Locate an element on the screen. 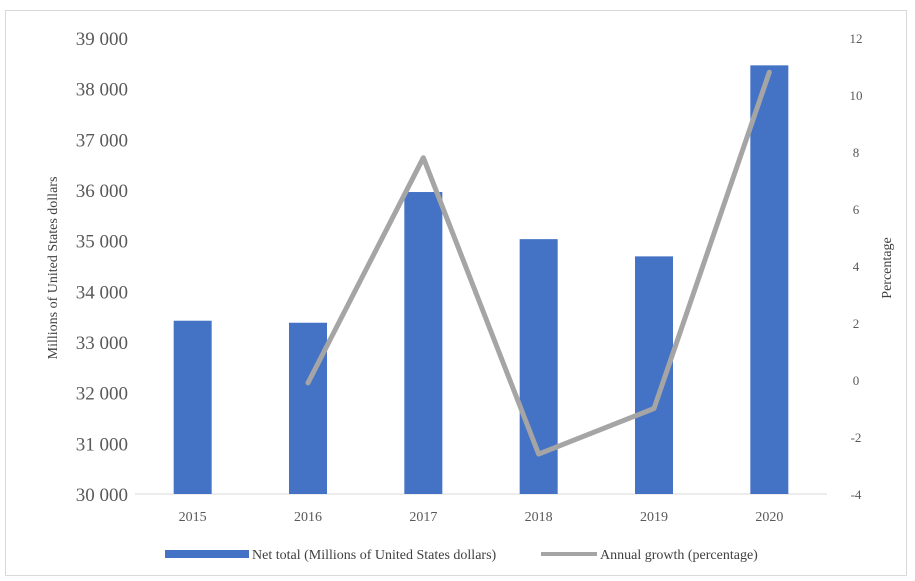  x-tick-label: 2020 is located at coordinates (769, 517).